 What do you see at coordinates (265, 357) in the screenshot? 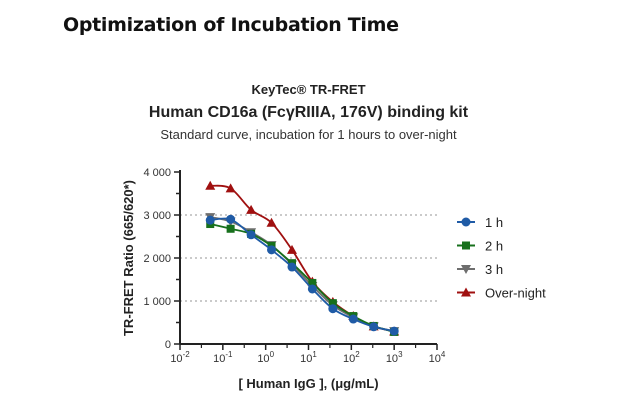
I see `x-tick-label: 10⁰` at bounding box center [265, 357].